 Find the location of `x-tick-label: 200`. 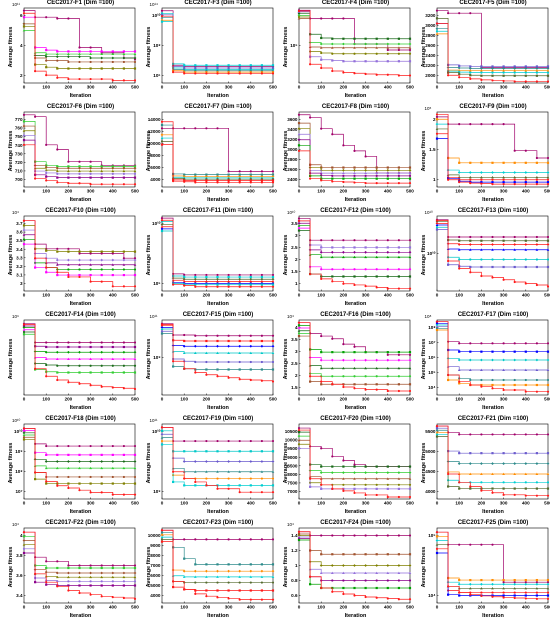

x-tick-label: 200 is located at coordinates (206, 295).